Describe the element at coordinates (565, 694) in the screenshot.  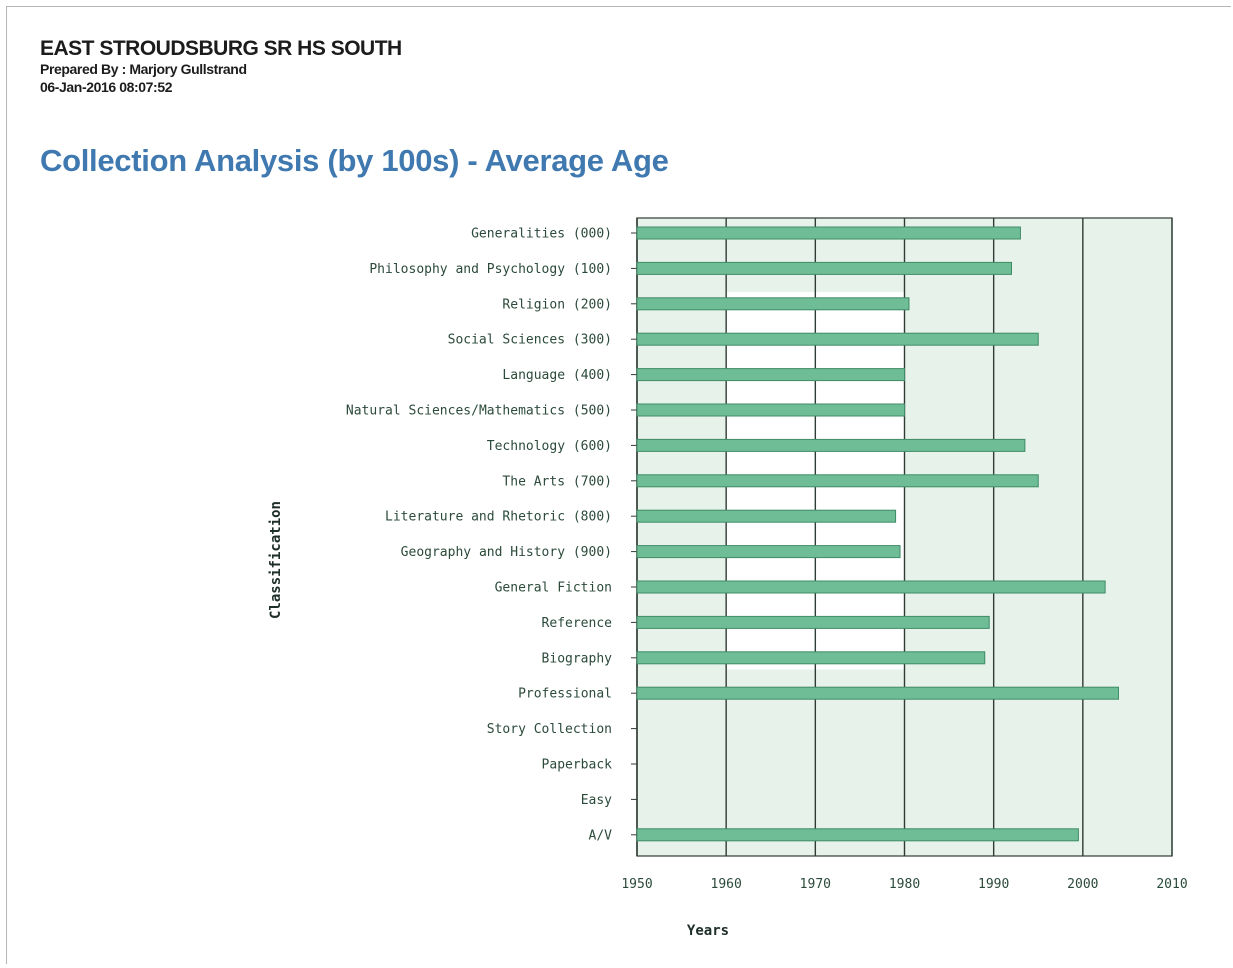
I see `category-label: Professional` at that location.